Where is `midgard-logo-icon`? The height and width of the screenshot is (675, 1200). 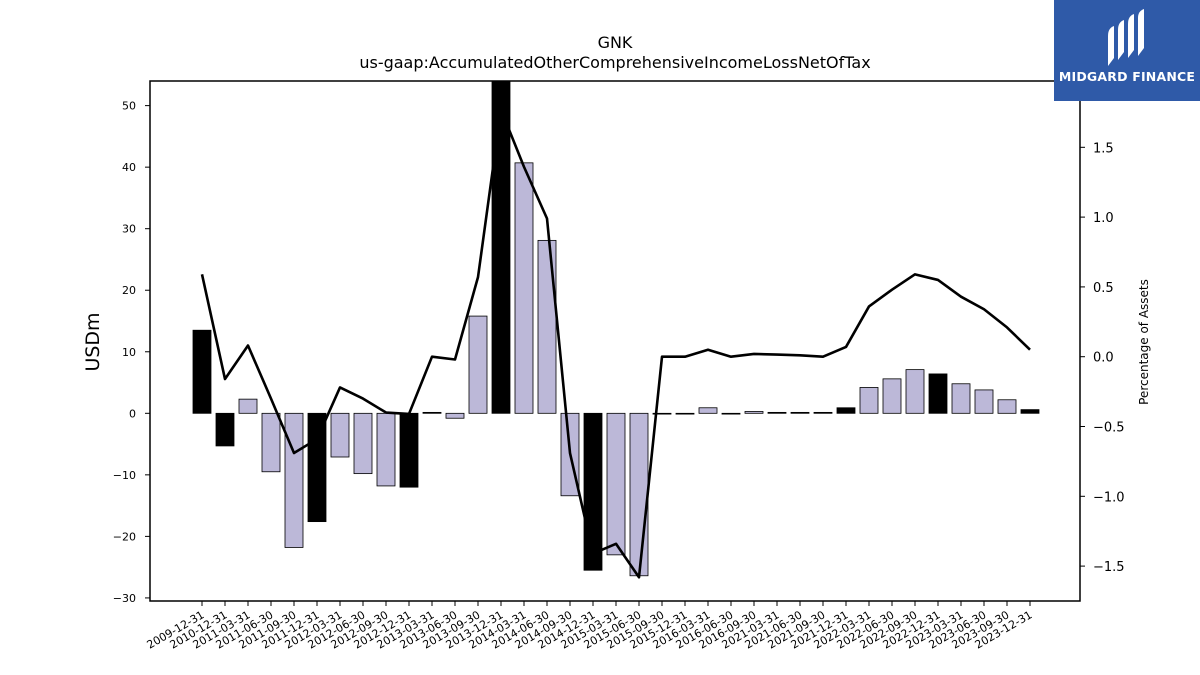
midgard-logo-icon is located at coordinates (1126, 37).